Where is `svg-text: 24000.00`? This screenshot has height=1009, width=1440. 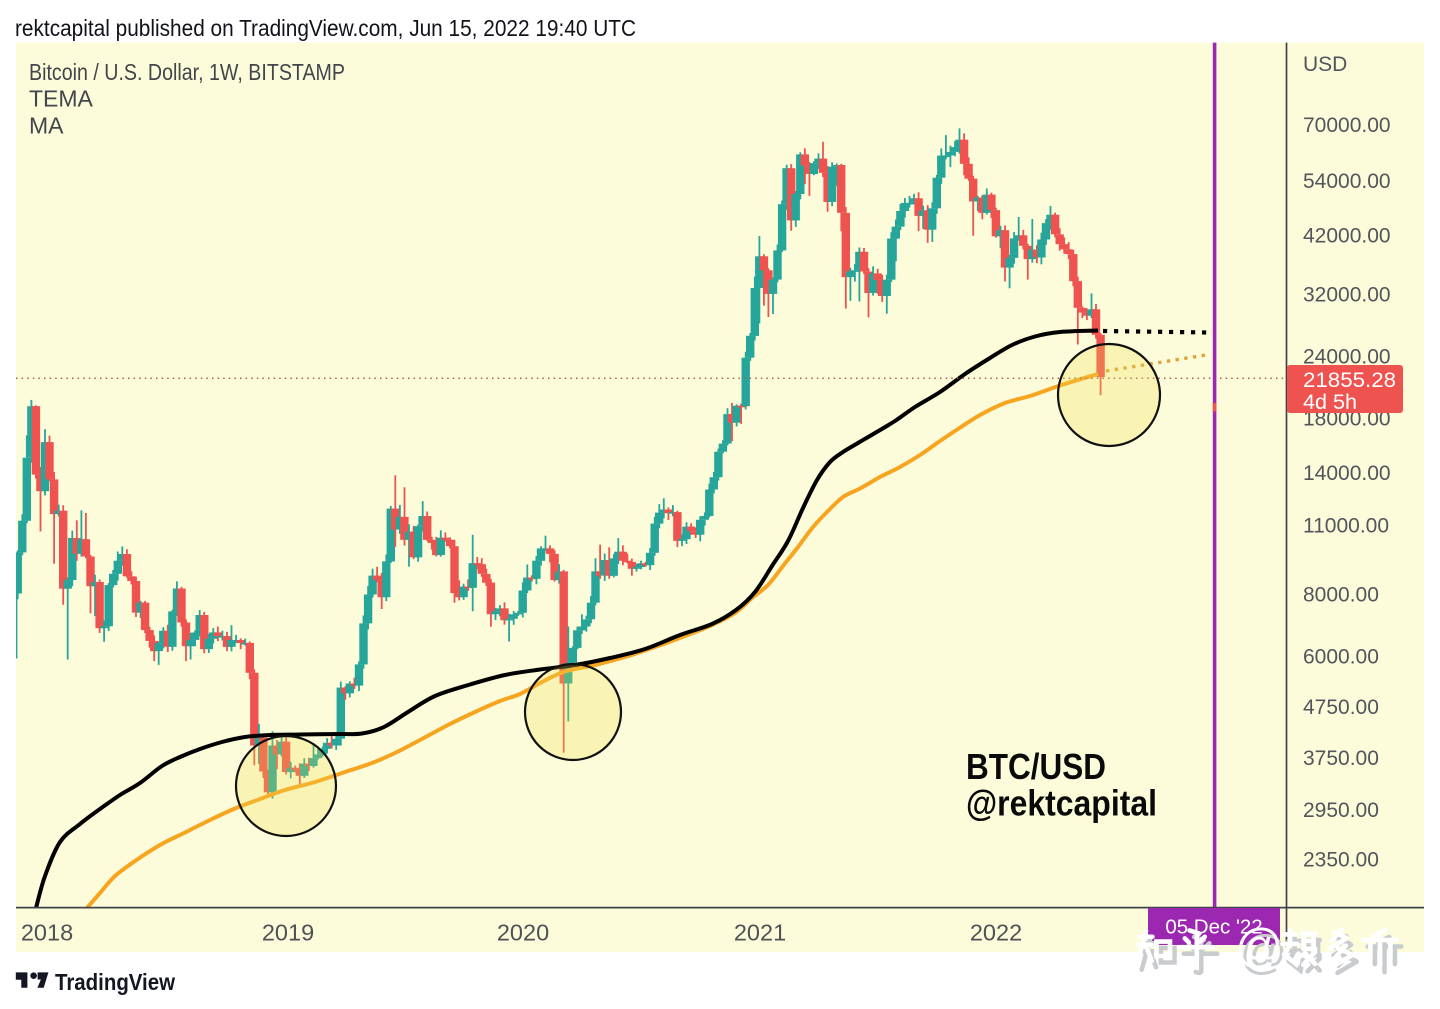
svg-text: 24000.00 is located at coordinates (1347, 357).